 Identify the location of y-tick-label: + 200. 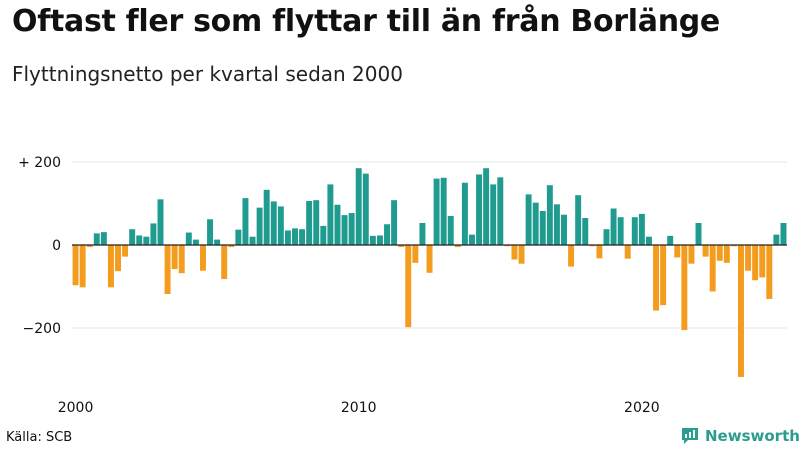
(39, 163).